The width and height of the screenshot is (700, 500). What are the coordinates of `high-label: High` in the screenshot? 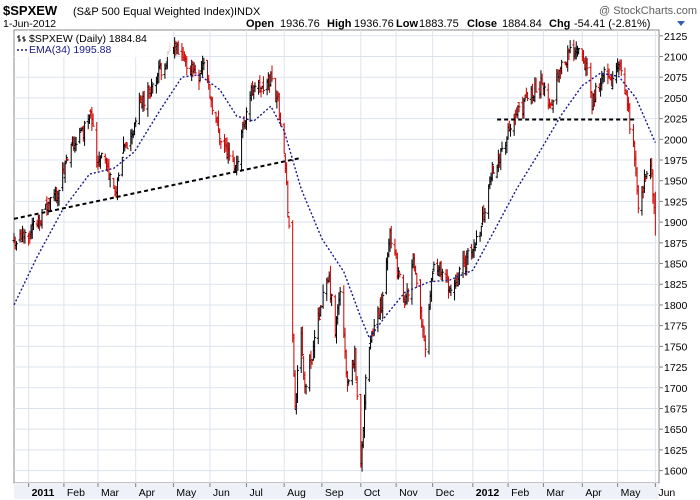 It's located at (339, 24).